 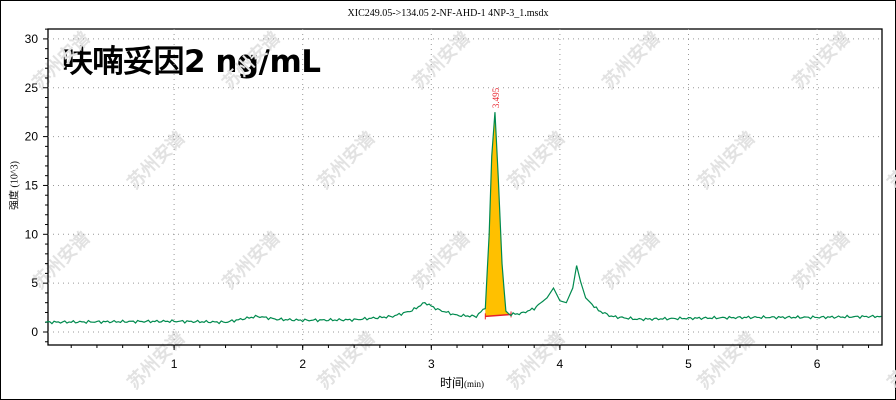 I want to click on y-tick-label: 5, so click(x=34, y=283).